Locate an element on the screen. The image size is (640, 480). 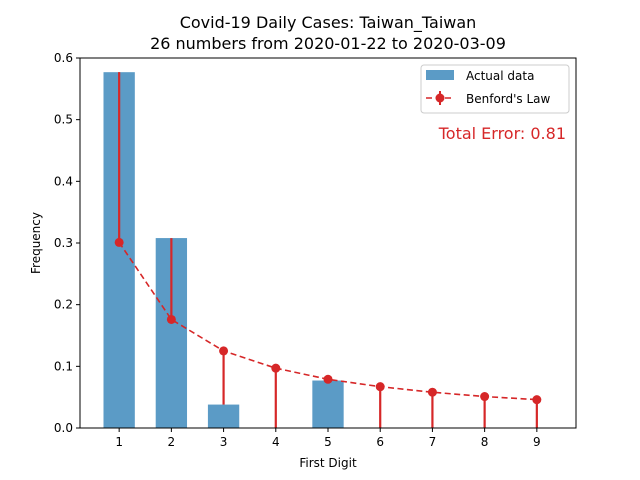
legend-box is located at coordinates (495, 89).